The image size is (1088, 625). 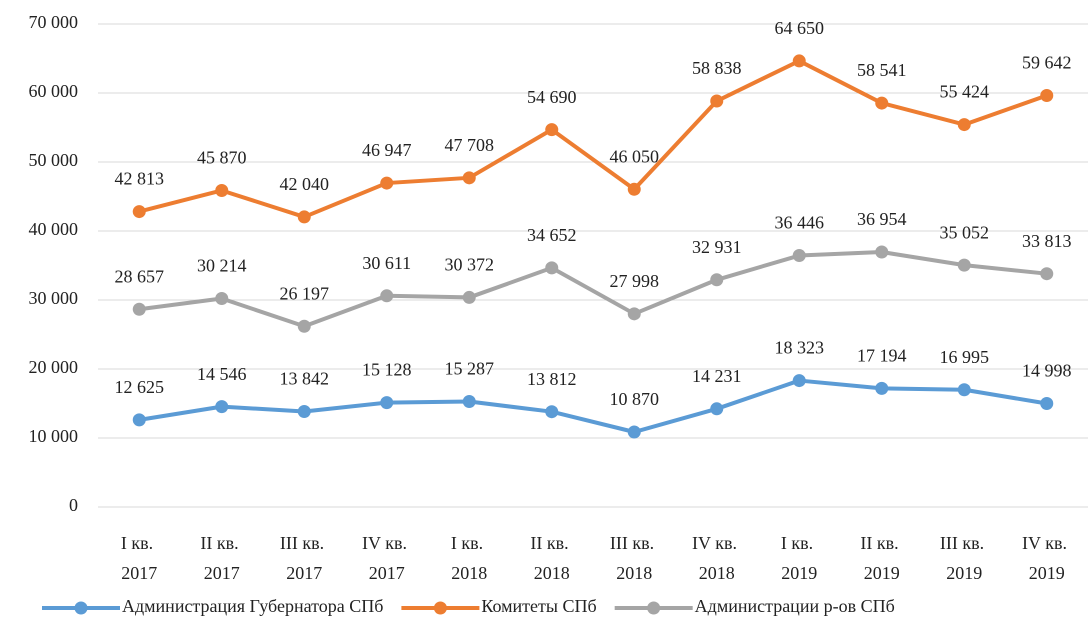 What do you see at coordinates (139, 558) in the screenshot?
I see `x-tick-label: I кв. 2017` at bounding box center [139, 558].